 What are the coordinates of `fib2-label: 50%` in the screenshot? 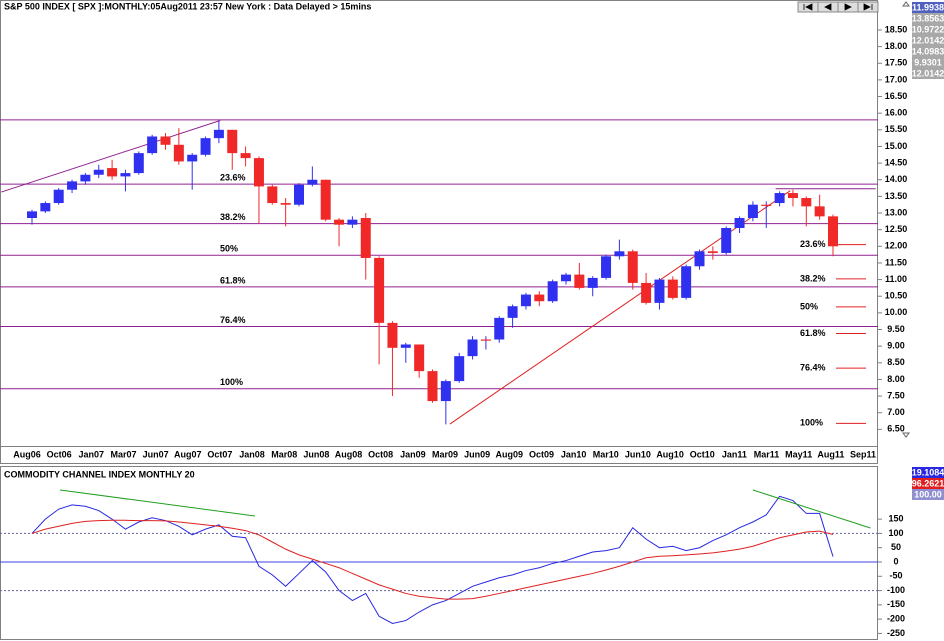 It's located at (809, 306).